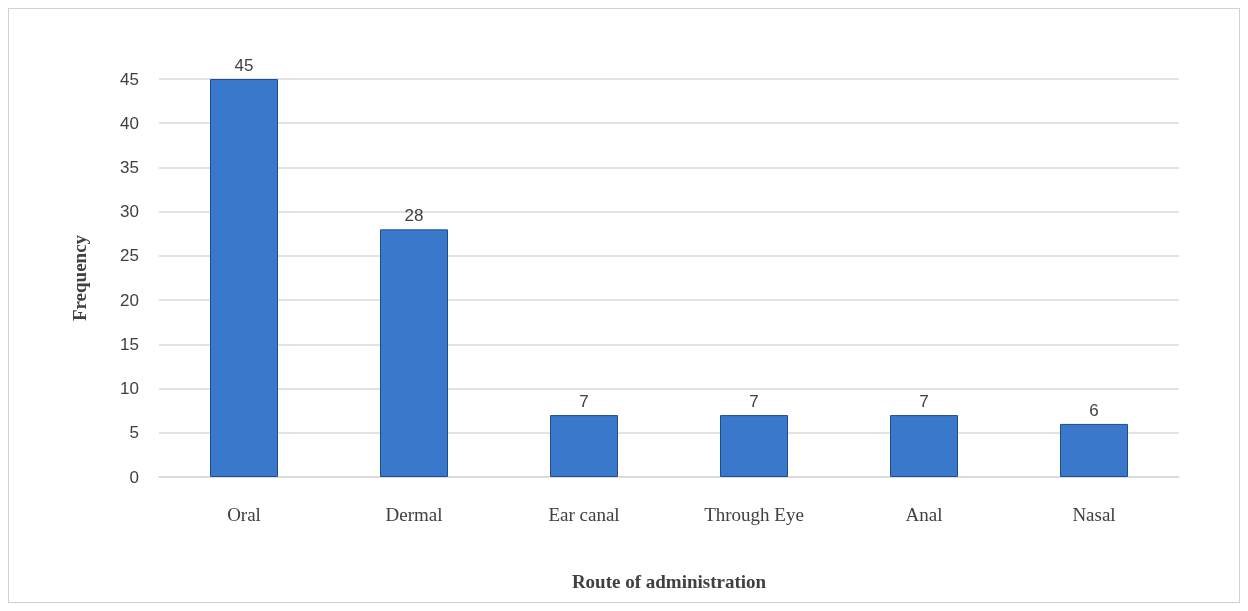  Describe the element at coordinates (244, 65) in the screenshot. I see `data-label: 45` at that location.